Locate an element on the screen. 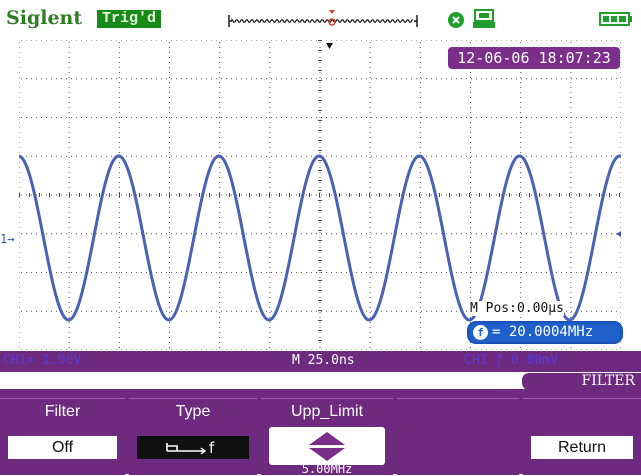 Image resolution: width=641 pixels, height=476 pixels. lowpass-filter-icon: f is located at coordinates (193, 447).